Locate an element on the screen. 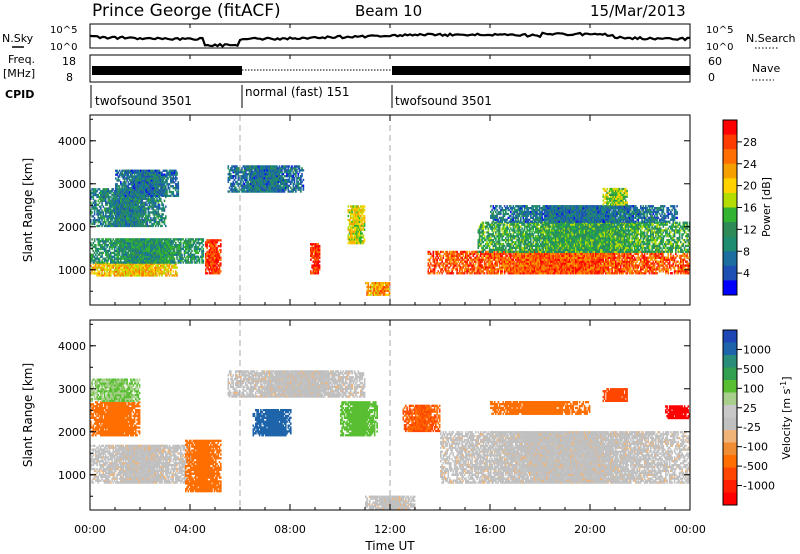  power-marks-cell-1990 is located at coordinates (134, 222).